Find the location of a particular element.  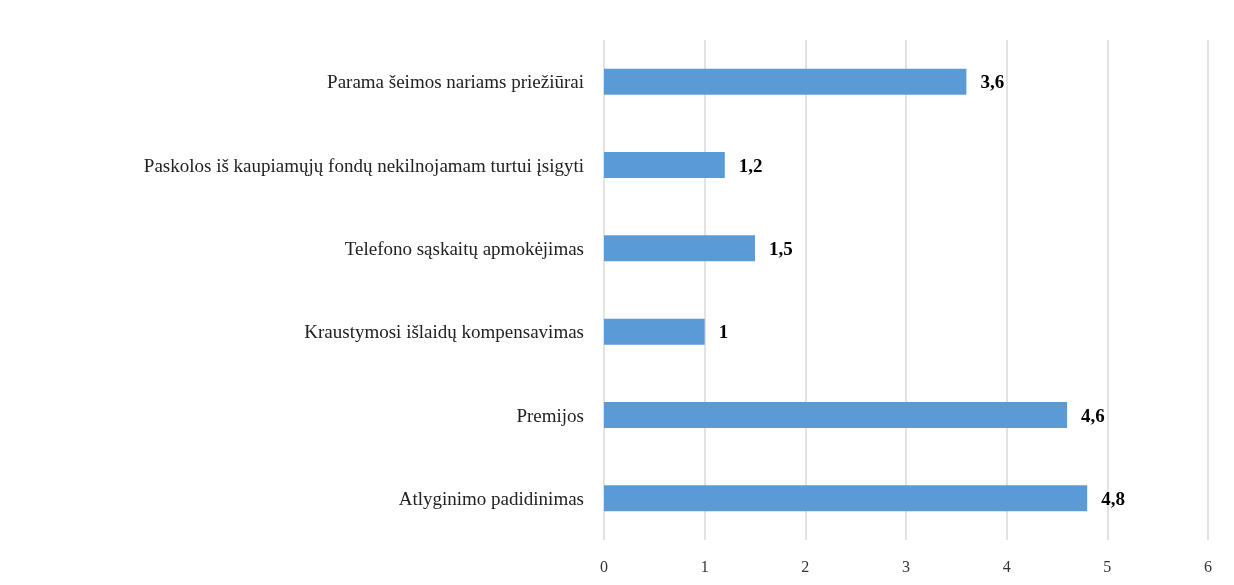

data-label: 3,6 is located at coordinates (992, 82).